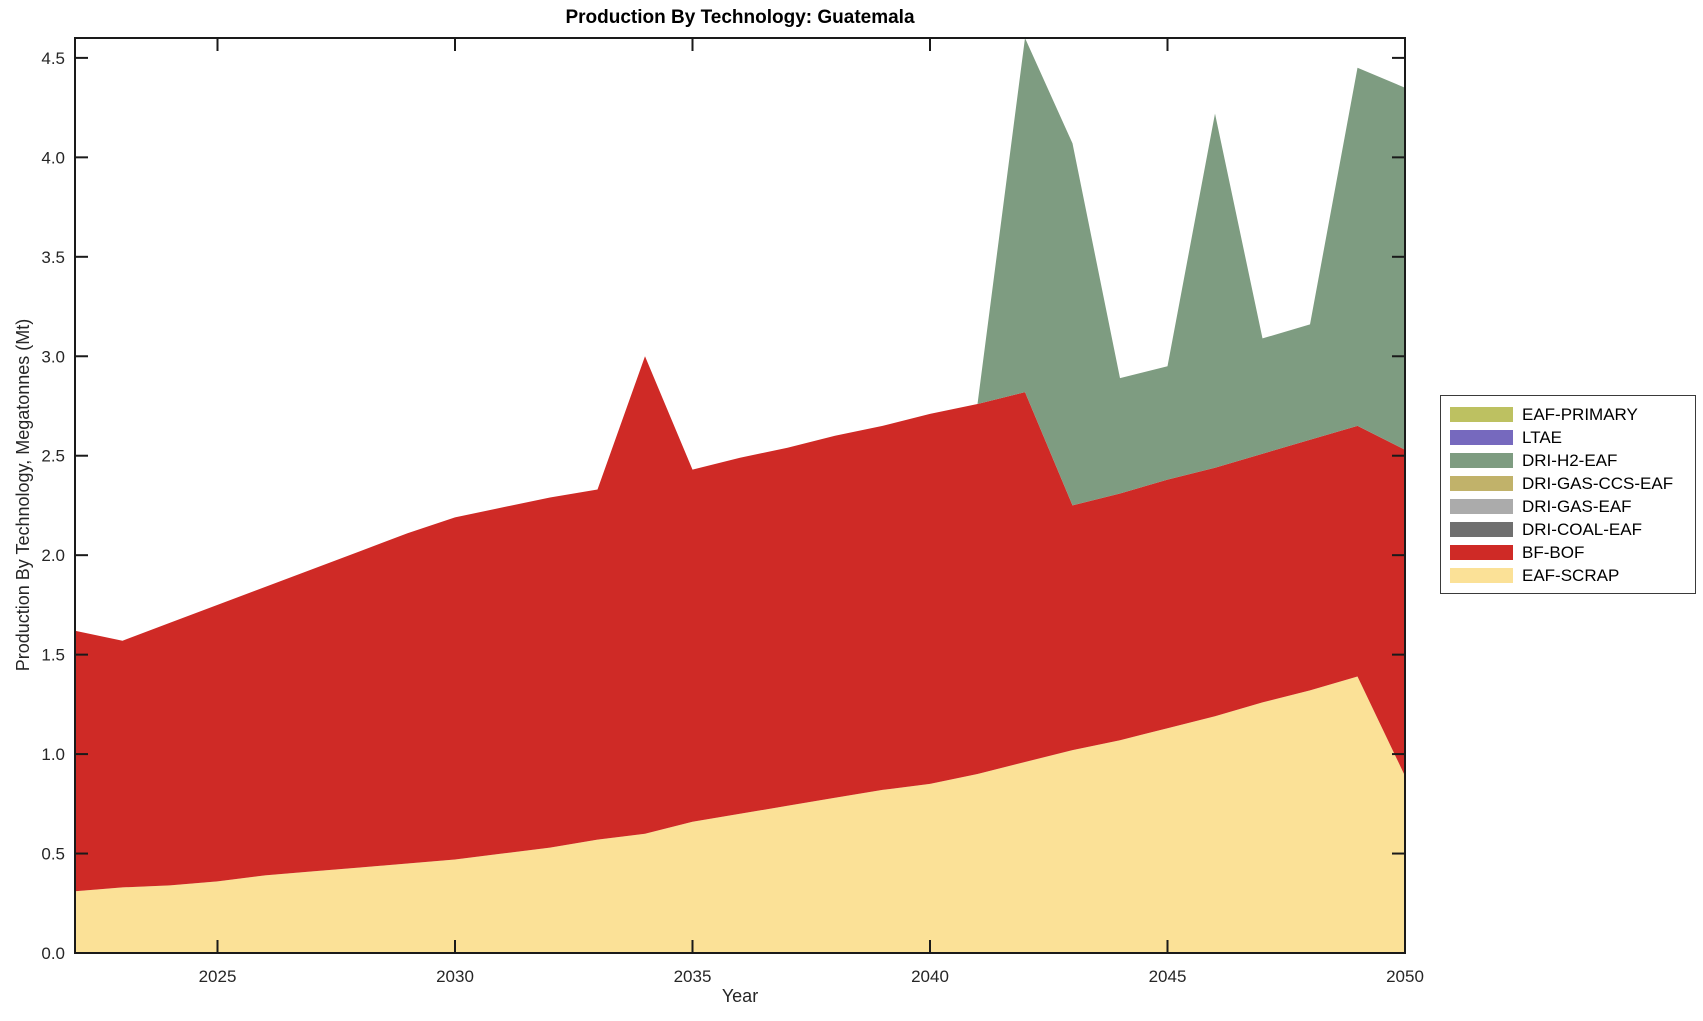  I want to click on y-tick-label: 3.5, so click(53, 257).